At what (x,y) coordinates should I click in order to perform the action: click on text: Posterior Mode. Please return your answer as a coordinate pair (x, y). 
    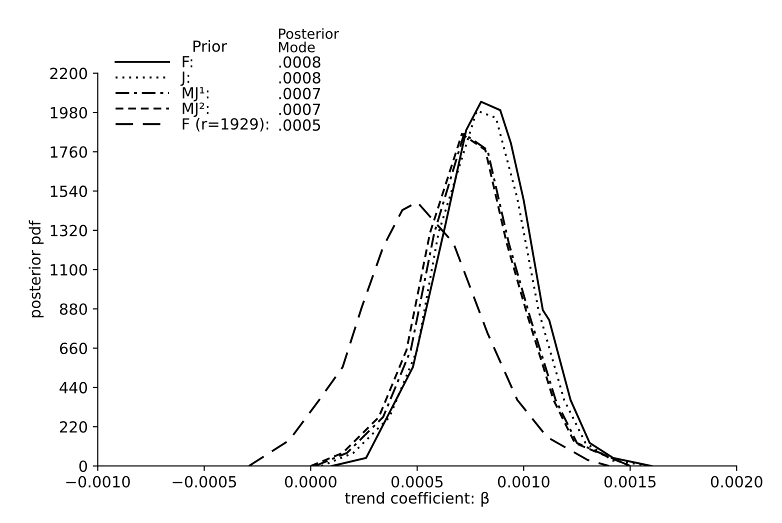
    Looking at the image, I should click on (309, 40).